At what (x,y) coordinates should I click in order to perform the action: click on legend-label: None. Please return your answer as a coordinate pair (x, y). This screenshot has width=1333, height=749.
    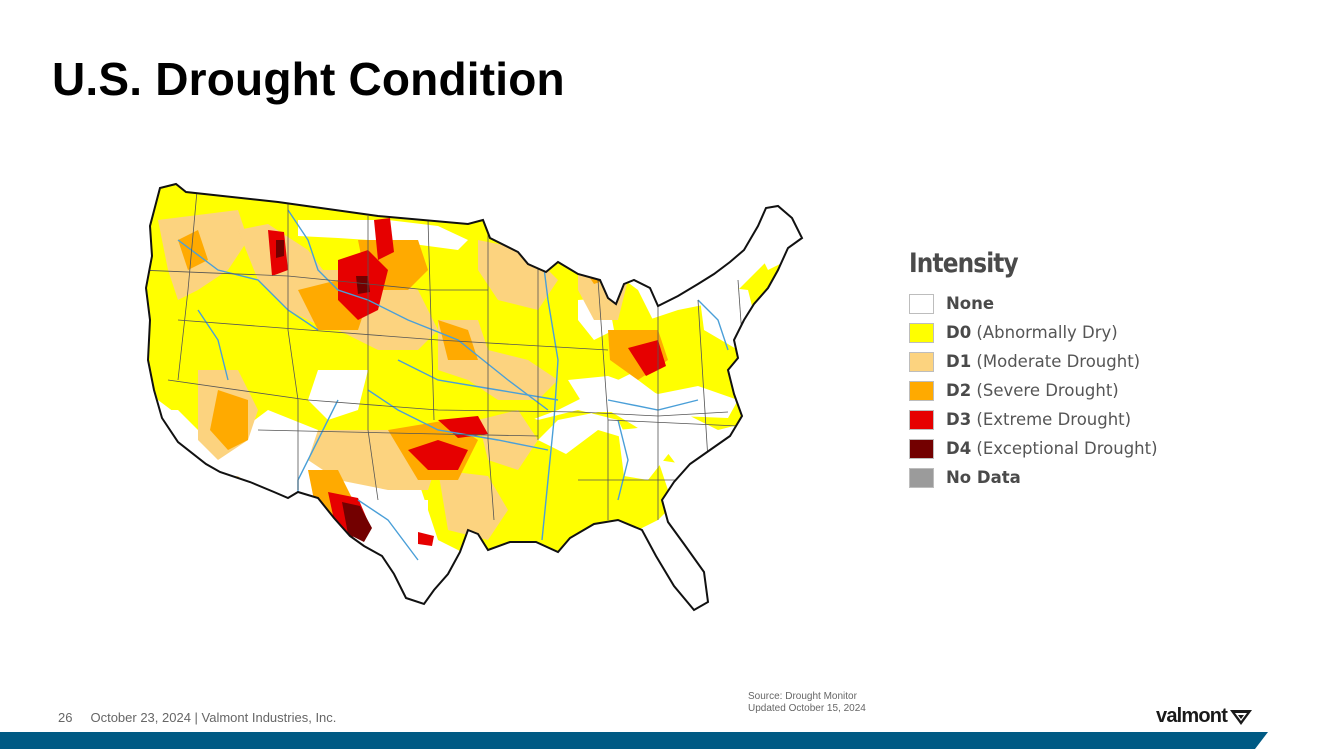
    Looking at the image, I should click on (970, 303).